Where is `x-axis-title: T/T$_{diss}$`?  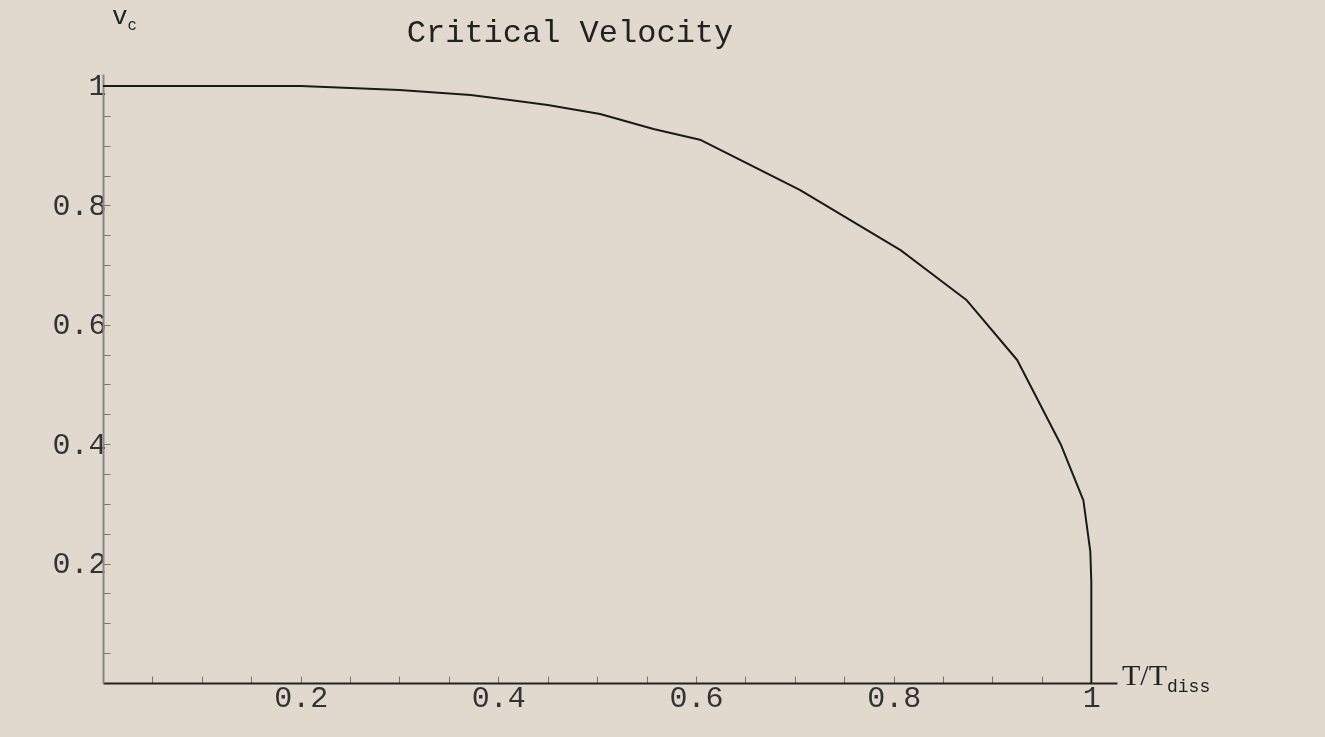 x-axis-title: T/T$_{diss}$ is located at coordinates (1166, 677).